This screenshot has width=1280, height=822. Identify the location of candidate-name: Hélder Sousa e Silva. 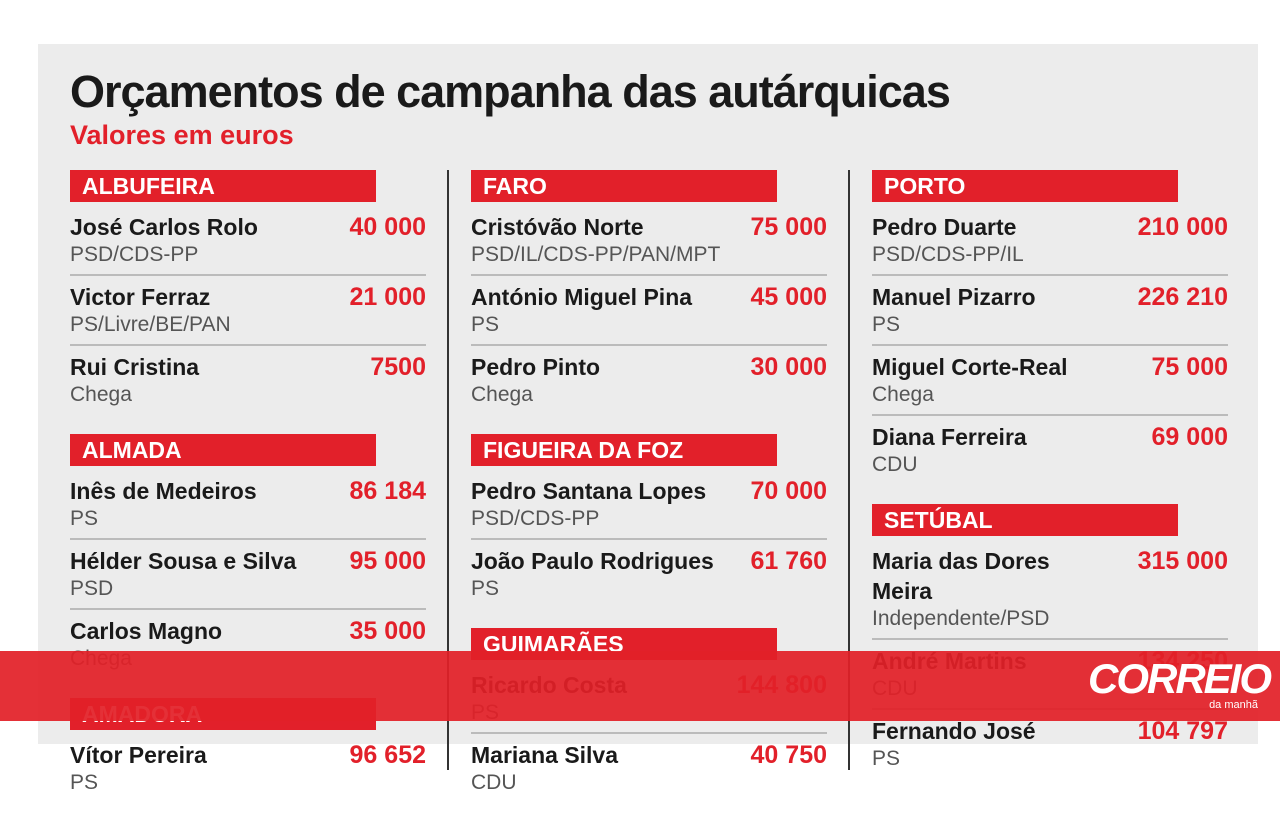
(183, 561).